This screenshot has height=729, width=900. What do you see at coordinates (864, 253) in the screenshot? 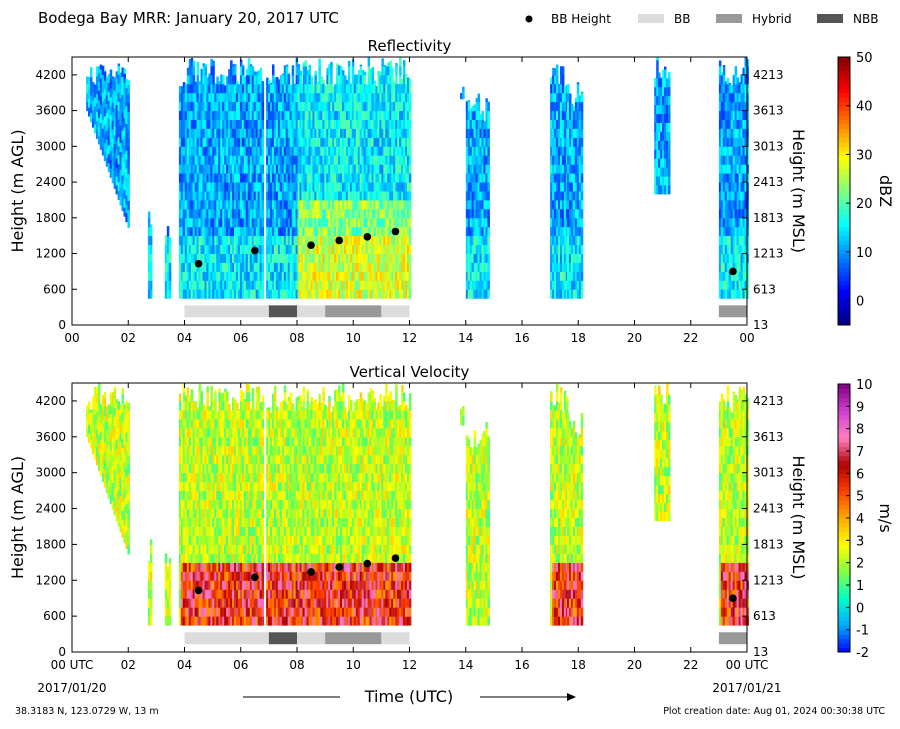
I see `colorbar-tick-label: 10` at bounding box center [864, 253].